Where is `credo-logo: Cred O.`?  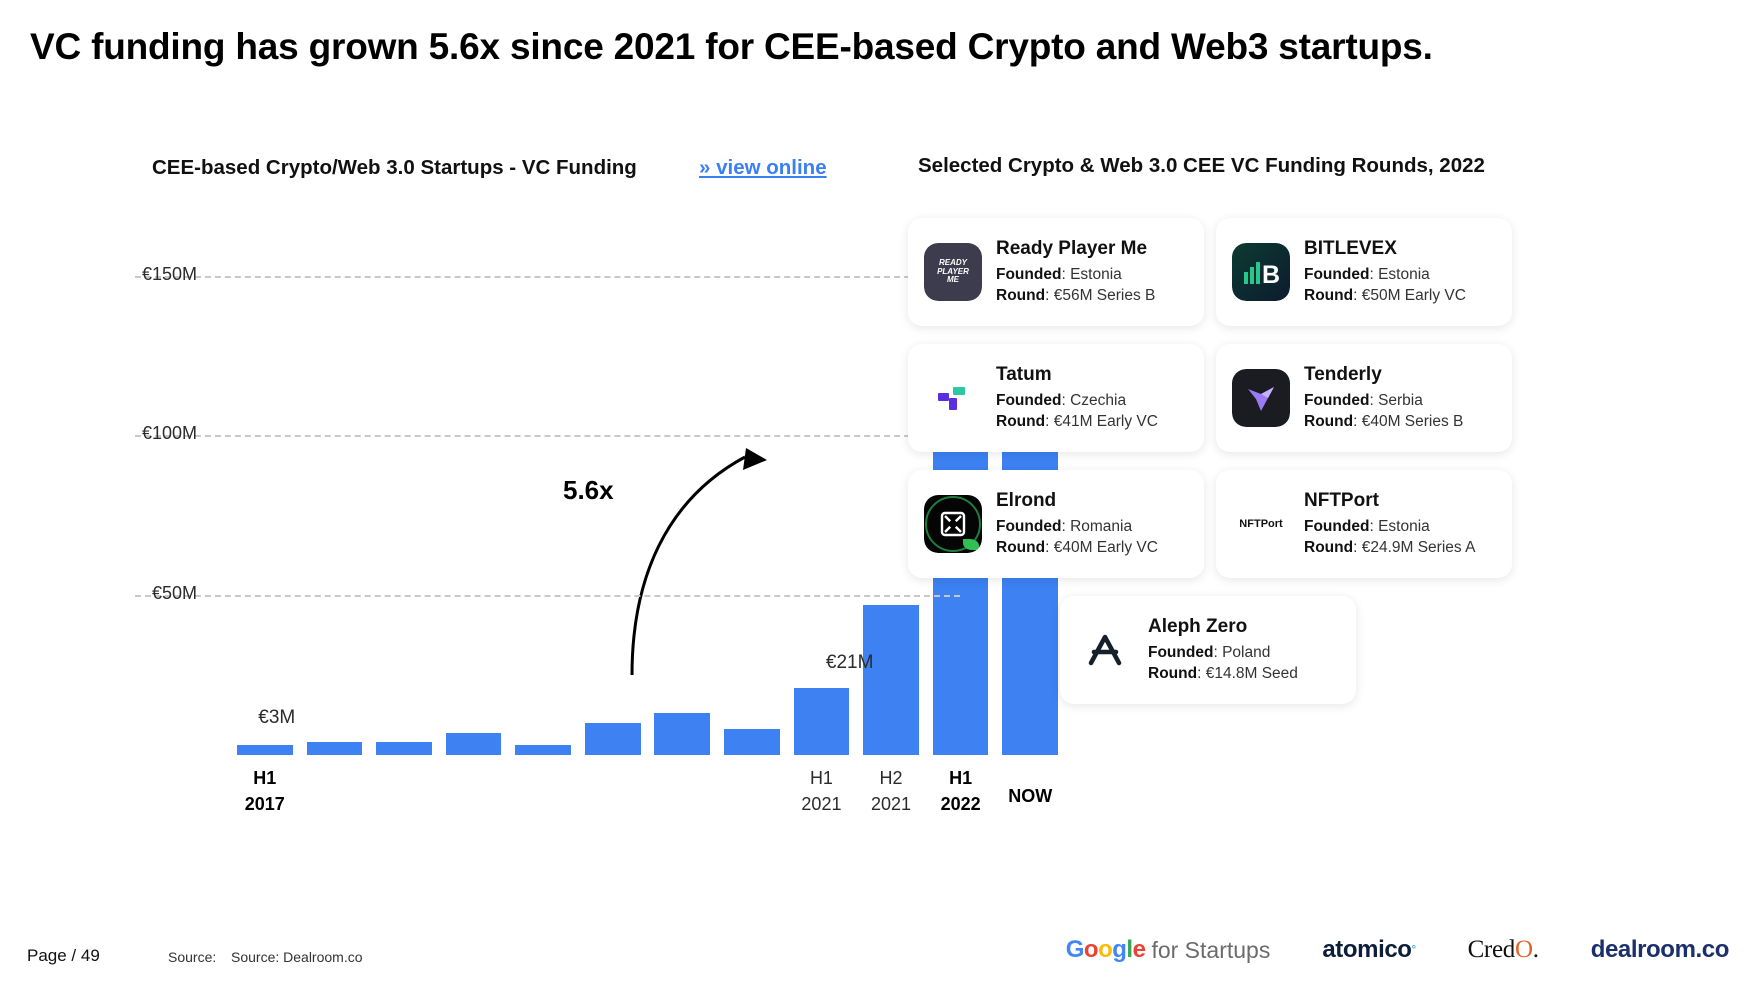
credo-logo: Cred O. is located at coordinates (1503, 949).